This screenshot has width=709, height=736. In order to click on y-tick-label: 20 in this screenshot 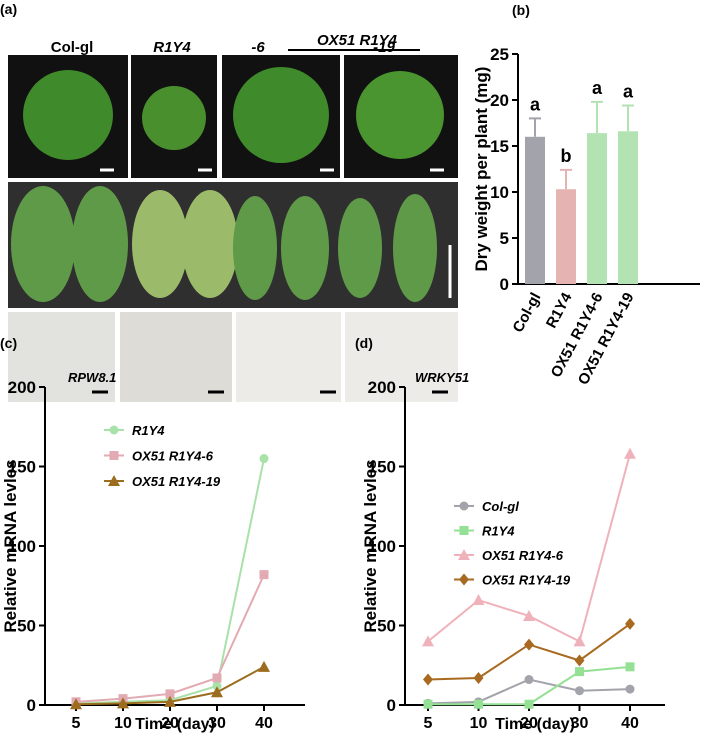, I will do `click(499, 100)`.